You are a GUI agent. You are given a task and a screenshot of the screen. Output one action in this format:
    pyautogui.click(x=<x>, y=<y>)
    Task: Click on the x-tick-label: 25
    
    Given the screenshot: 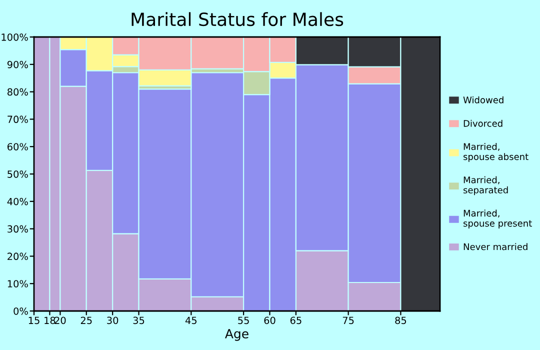 What is the action you would take?
    pyautogui.click(x=86, y=320)
    